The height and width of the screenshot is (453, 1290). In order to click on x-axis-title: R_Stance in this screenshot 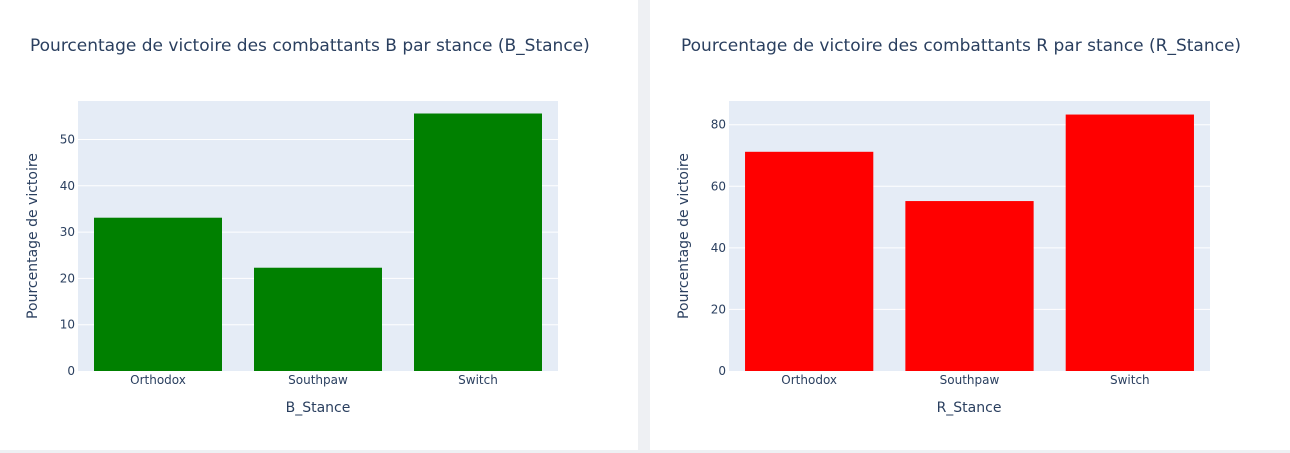, I will do `click(969, 408)`.